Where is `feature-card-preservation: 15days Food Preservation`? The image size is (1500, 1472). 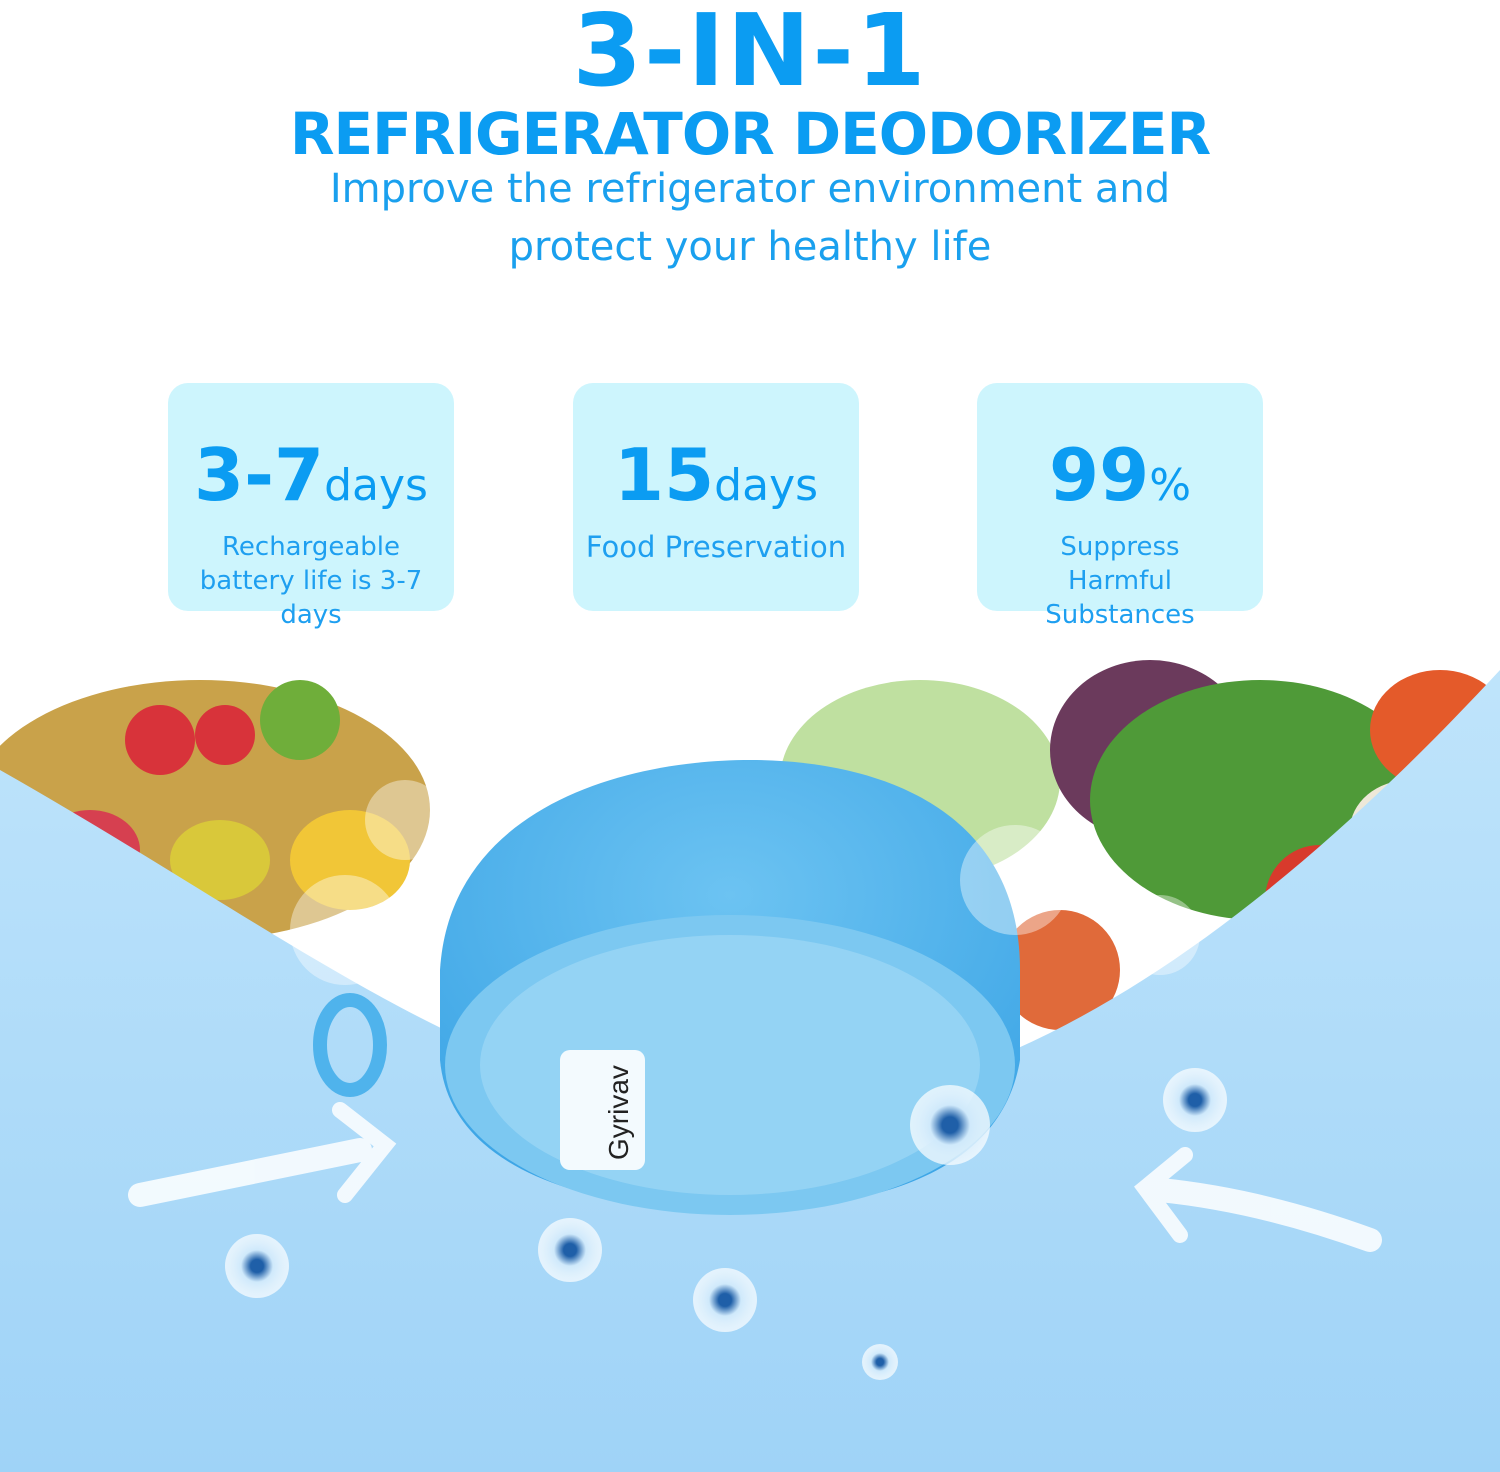 feature-card-preservation: 15days Food Preservation is located at coordinates (716, 497).